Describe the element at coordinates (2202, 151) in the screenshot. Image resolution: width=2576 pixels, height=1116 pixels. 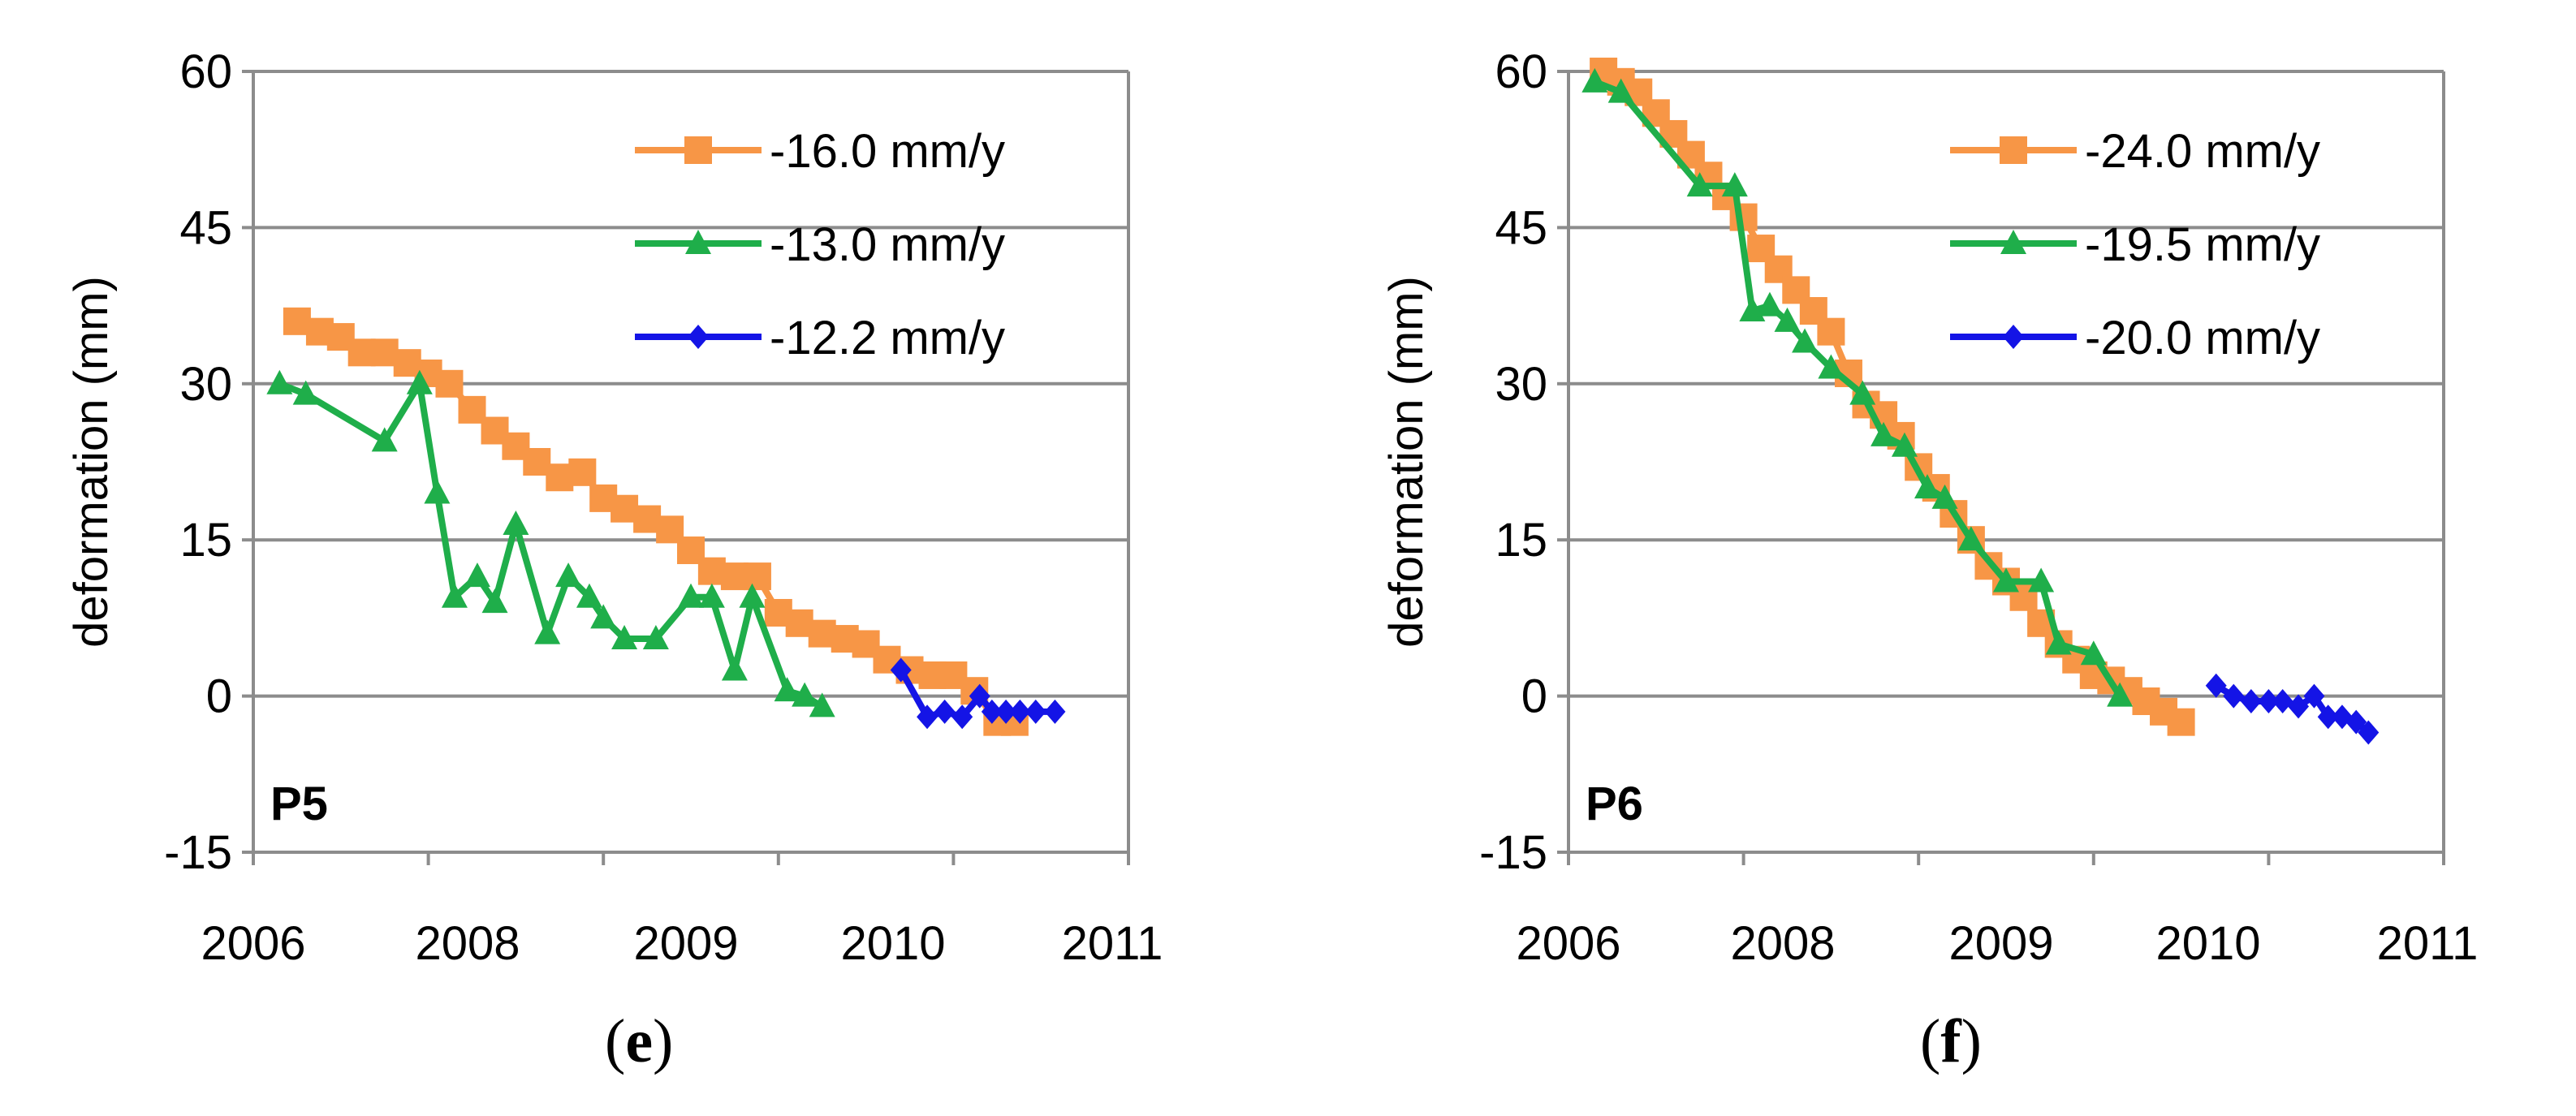
I see `legend-label: -24.0 mm/y` at that location.